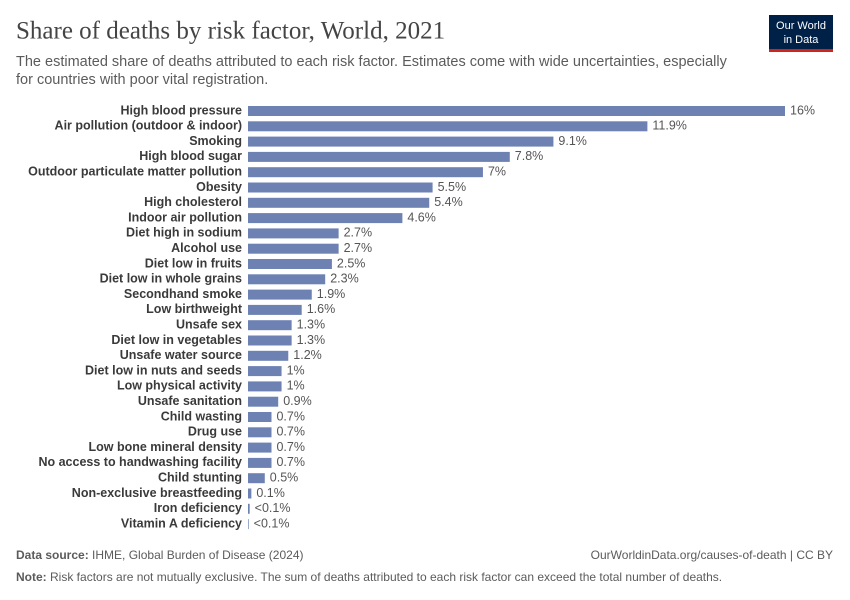 This screenshot has width=850, height=600. What do you see at coordinates (166, 447) in the screenshot?
I see `category-label: Low bone mineral density` at bounding box center [166, 447].